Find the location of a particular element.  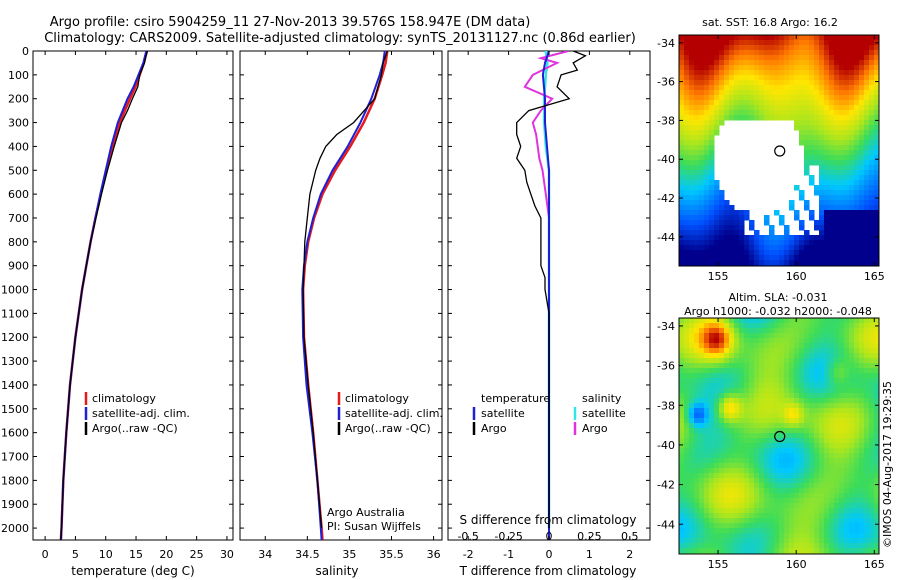

sst-map is located at coordinates (779, 150).